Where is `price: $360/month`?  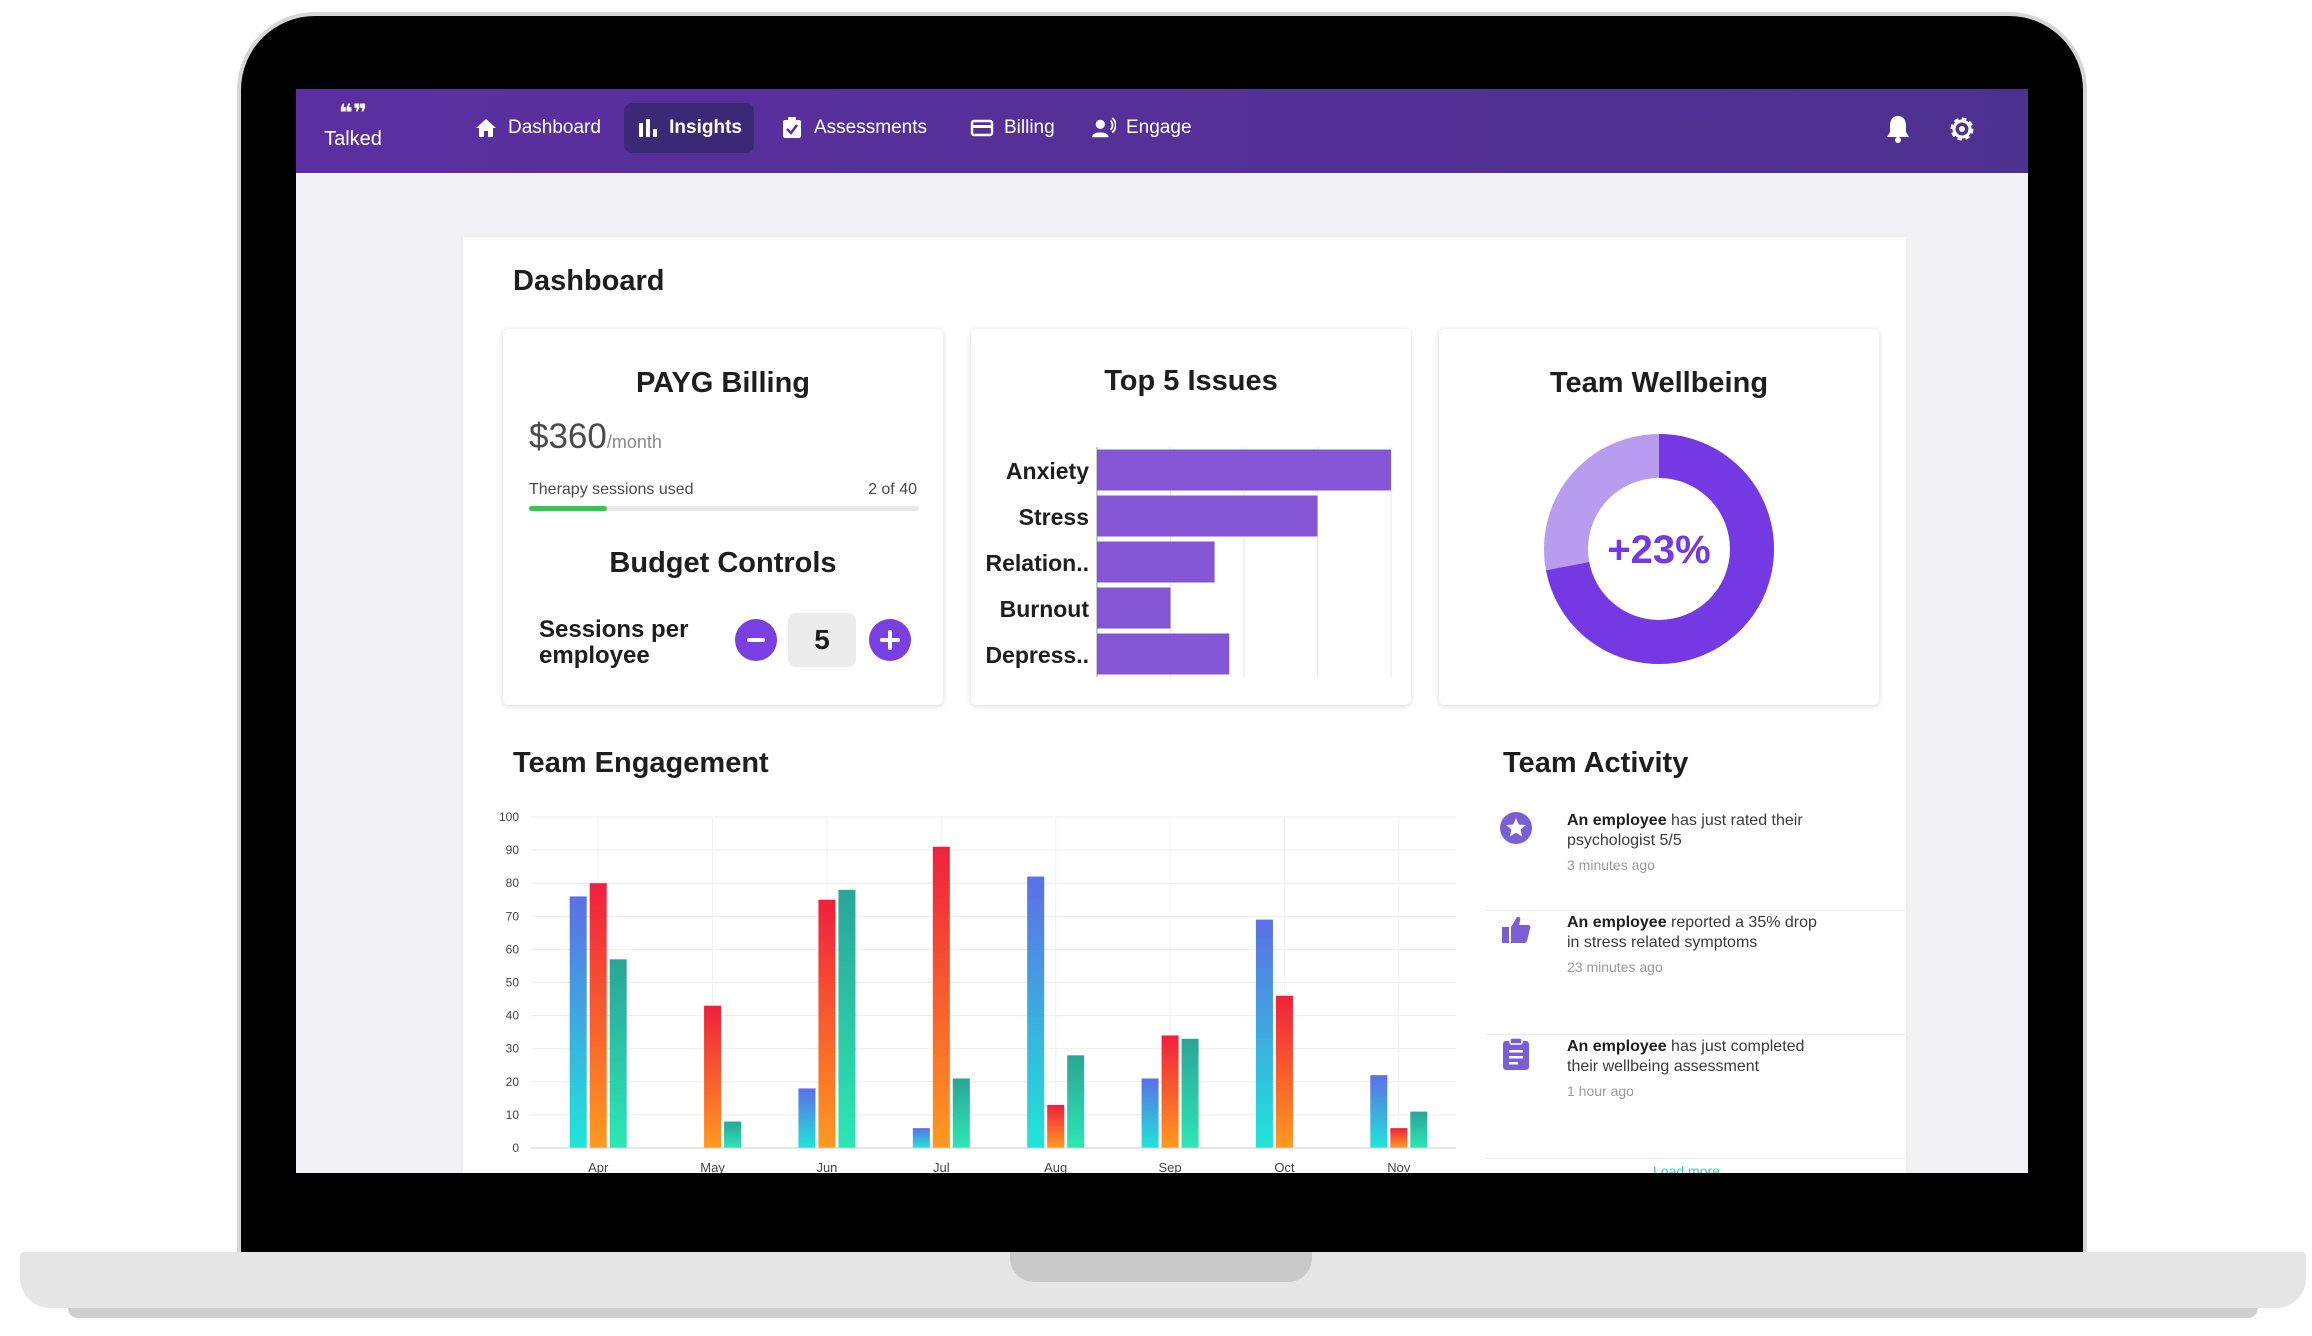
price: $360/month is located at coordinates (595, 437).